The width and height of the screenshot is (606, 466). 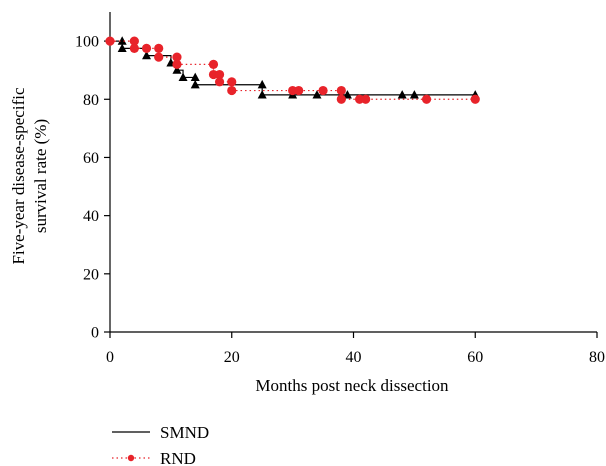 What do you see at coordinates (160, 444) in the screenshot?
I see `legend: SMND RND` at bounding box center [160, 444].